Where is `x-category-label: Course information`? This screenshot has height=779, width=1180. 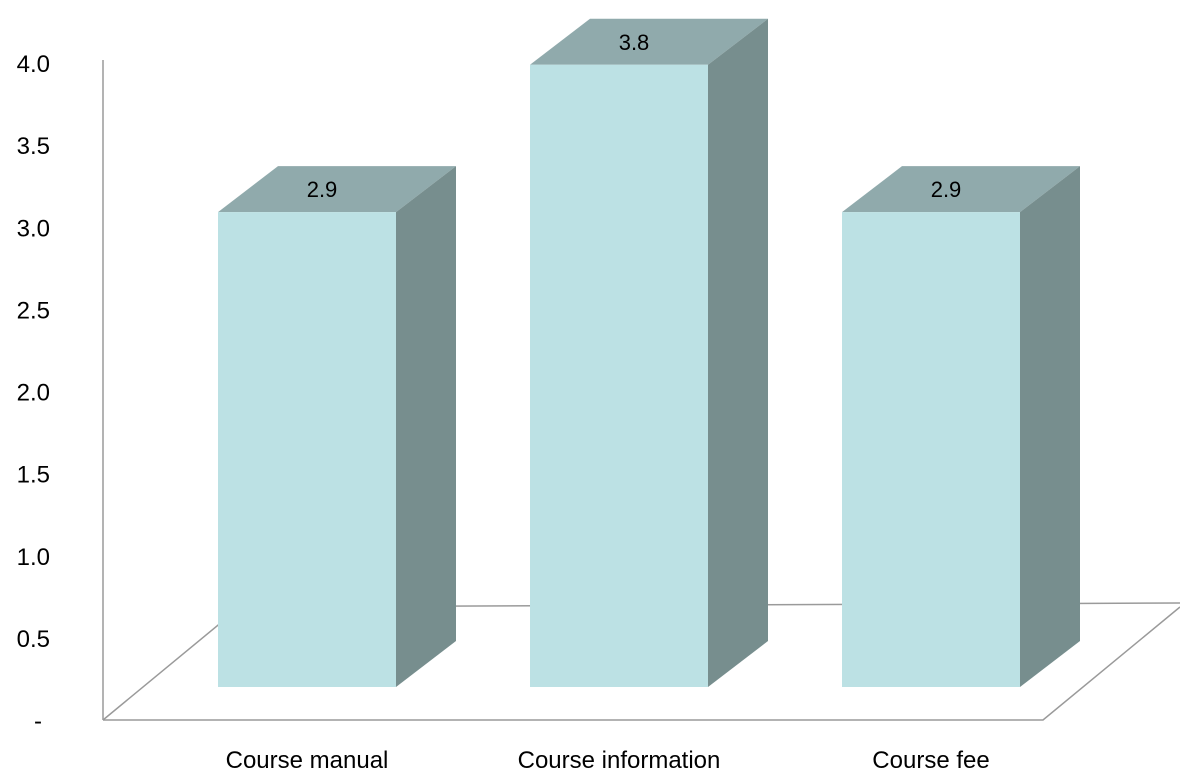
x-category-label: Course information is located at coordinates (619, 760).